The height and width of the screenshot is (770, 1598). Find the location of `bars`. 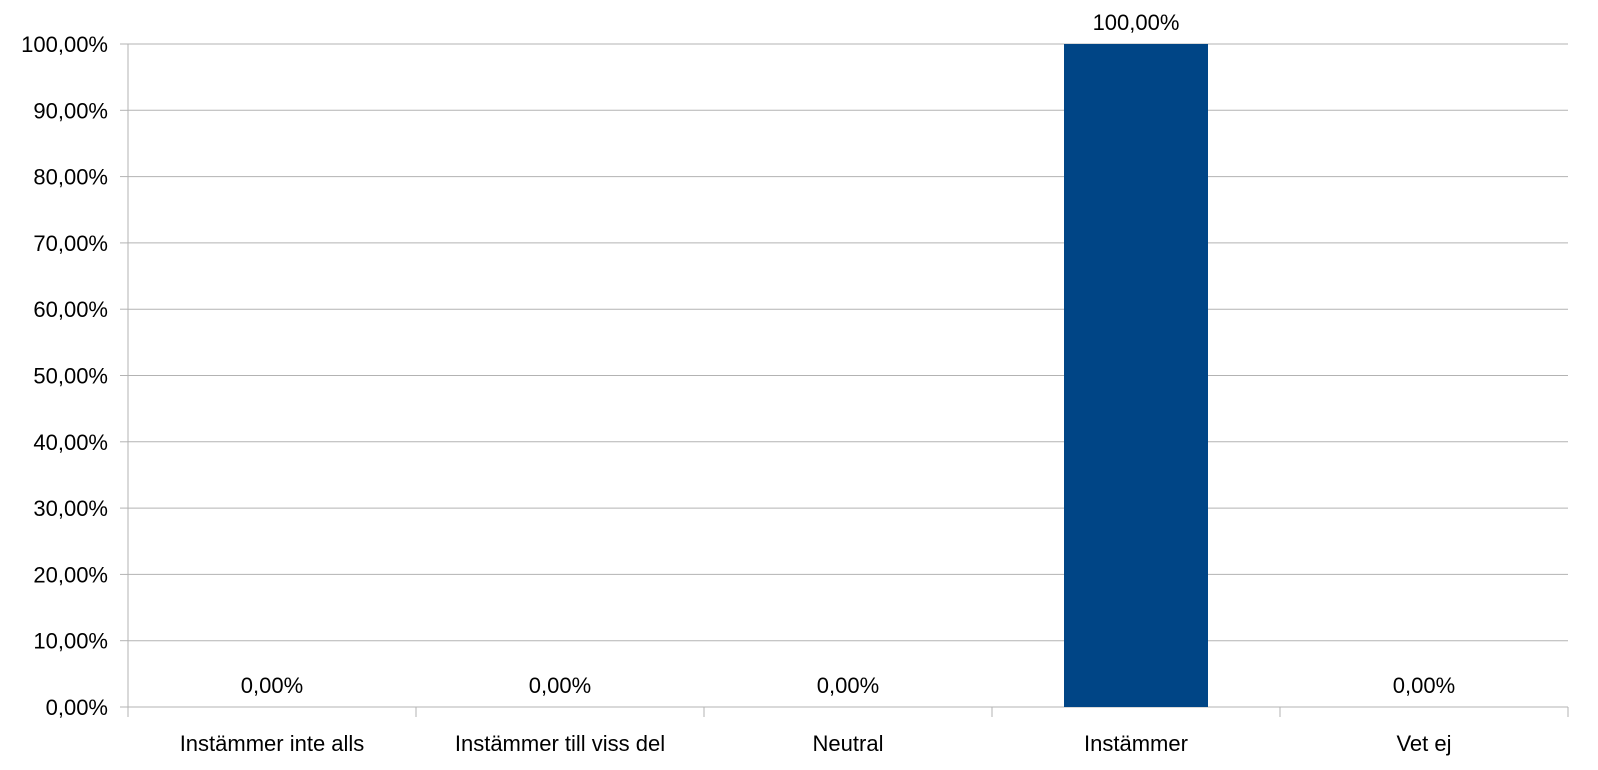

bars is located at coordinates (1136, 375).